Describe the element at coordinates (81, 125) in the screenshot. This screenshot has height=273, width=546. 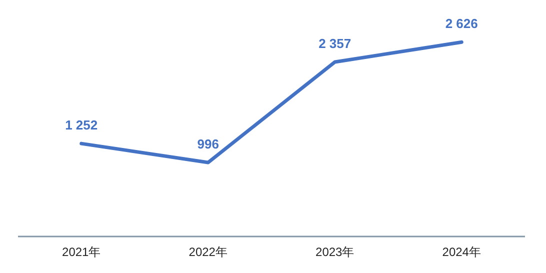
I see `data-label: 1 252` at that location.